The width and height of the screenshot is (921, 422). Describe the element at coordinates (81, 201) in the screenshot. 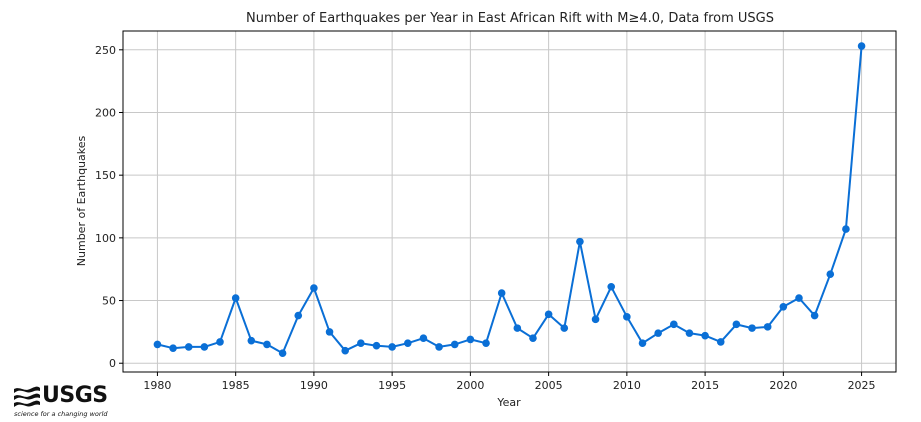

I see `y-axis-label: Number of Earthquakes` at that location.